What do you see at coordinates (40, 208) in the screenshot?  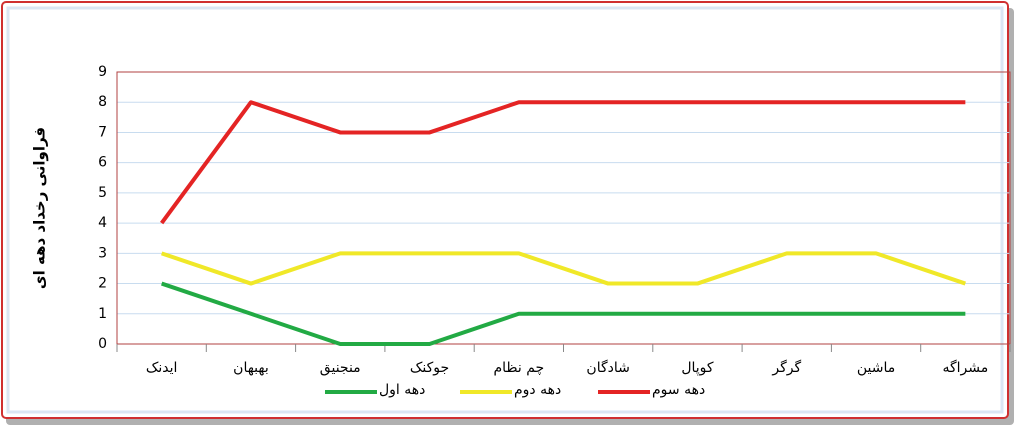 I see `y-axis-label: فراوانی رخداد دهه ای` at bounding box center [40, 208].